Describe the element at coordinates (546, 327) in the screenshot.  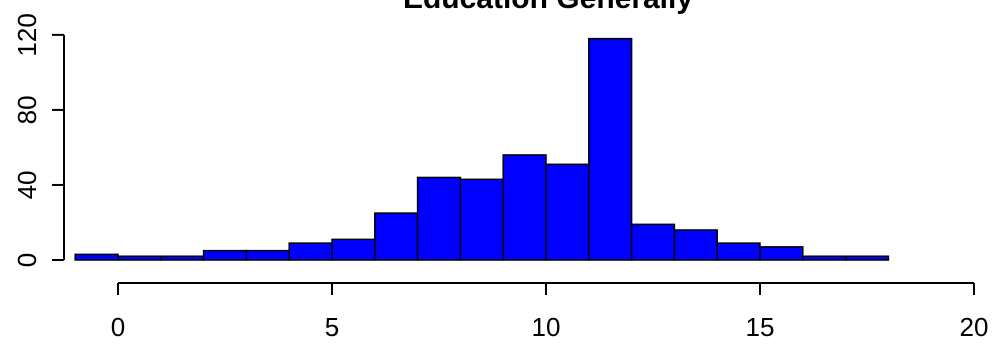
I see `x-tick-label: 10` at that location.